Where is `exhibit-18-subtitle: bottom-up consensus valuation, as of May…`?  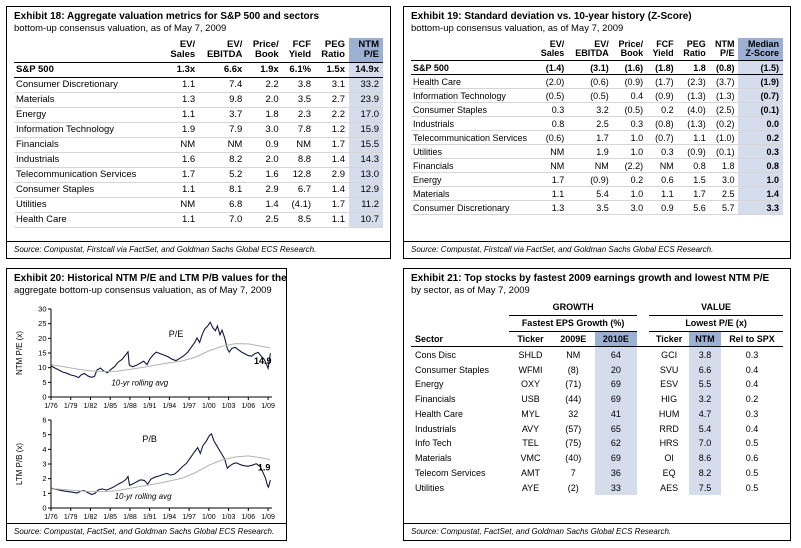 exhibit-18-subtitle: bottom-up consensus valuation, as of May… is located at coordinates (120, 28).